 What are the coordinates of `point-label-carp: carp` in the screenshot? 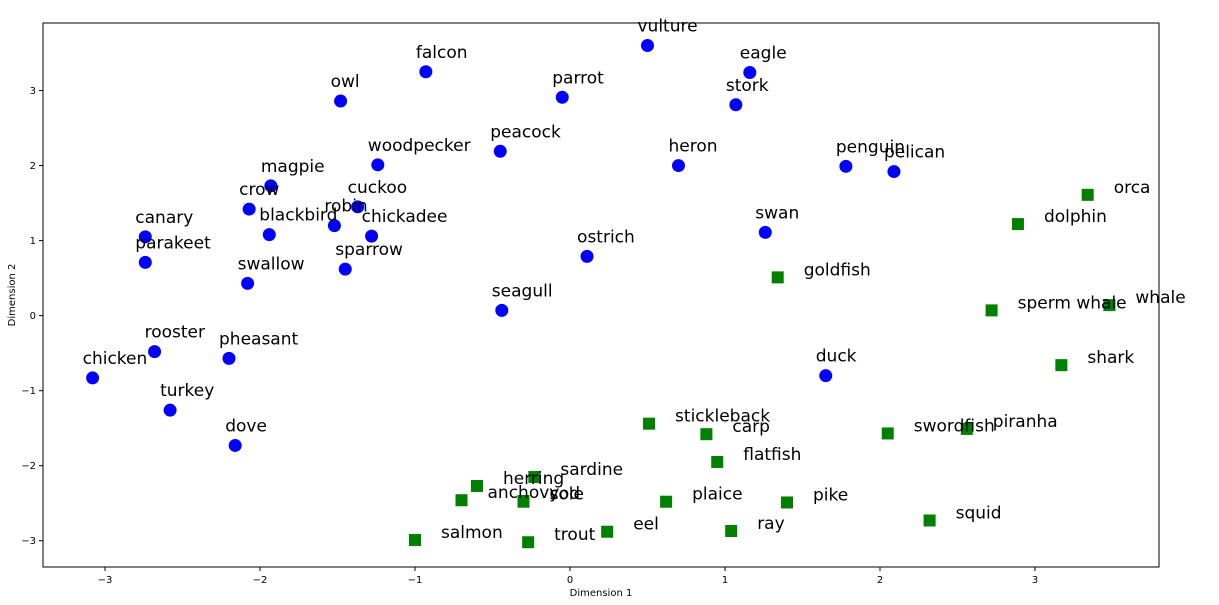 It's located at (751, 427).